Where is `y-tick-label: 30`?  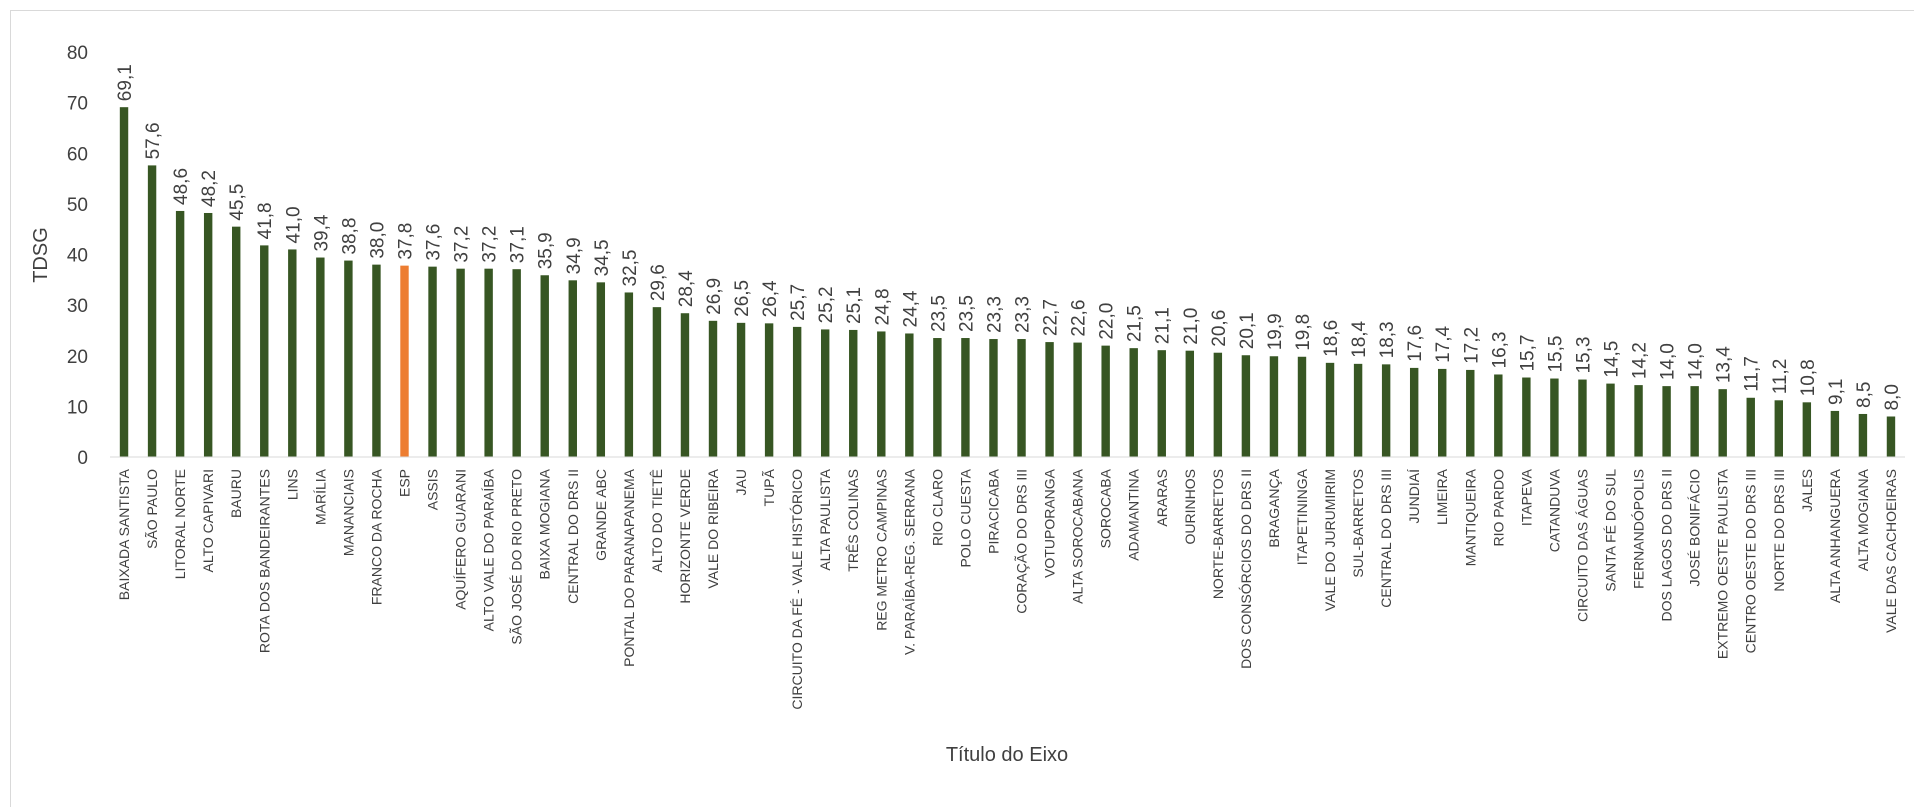 y-tick-label: 30 is located at coordinates (77, 306).